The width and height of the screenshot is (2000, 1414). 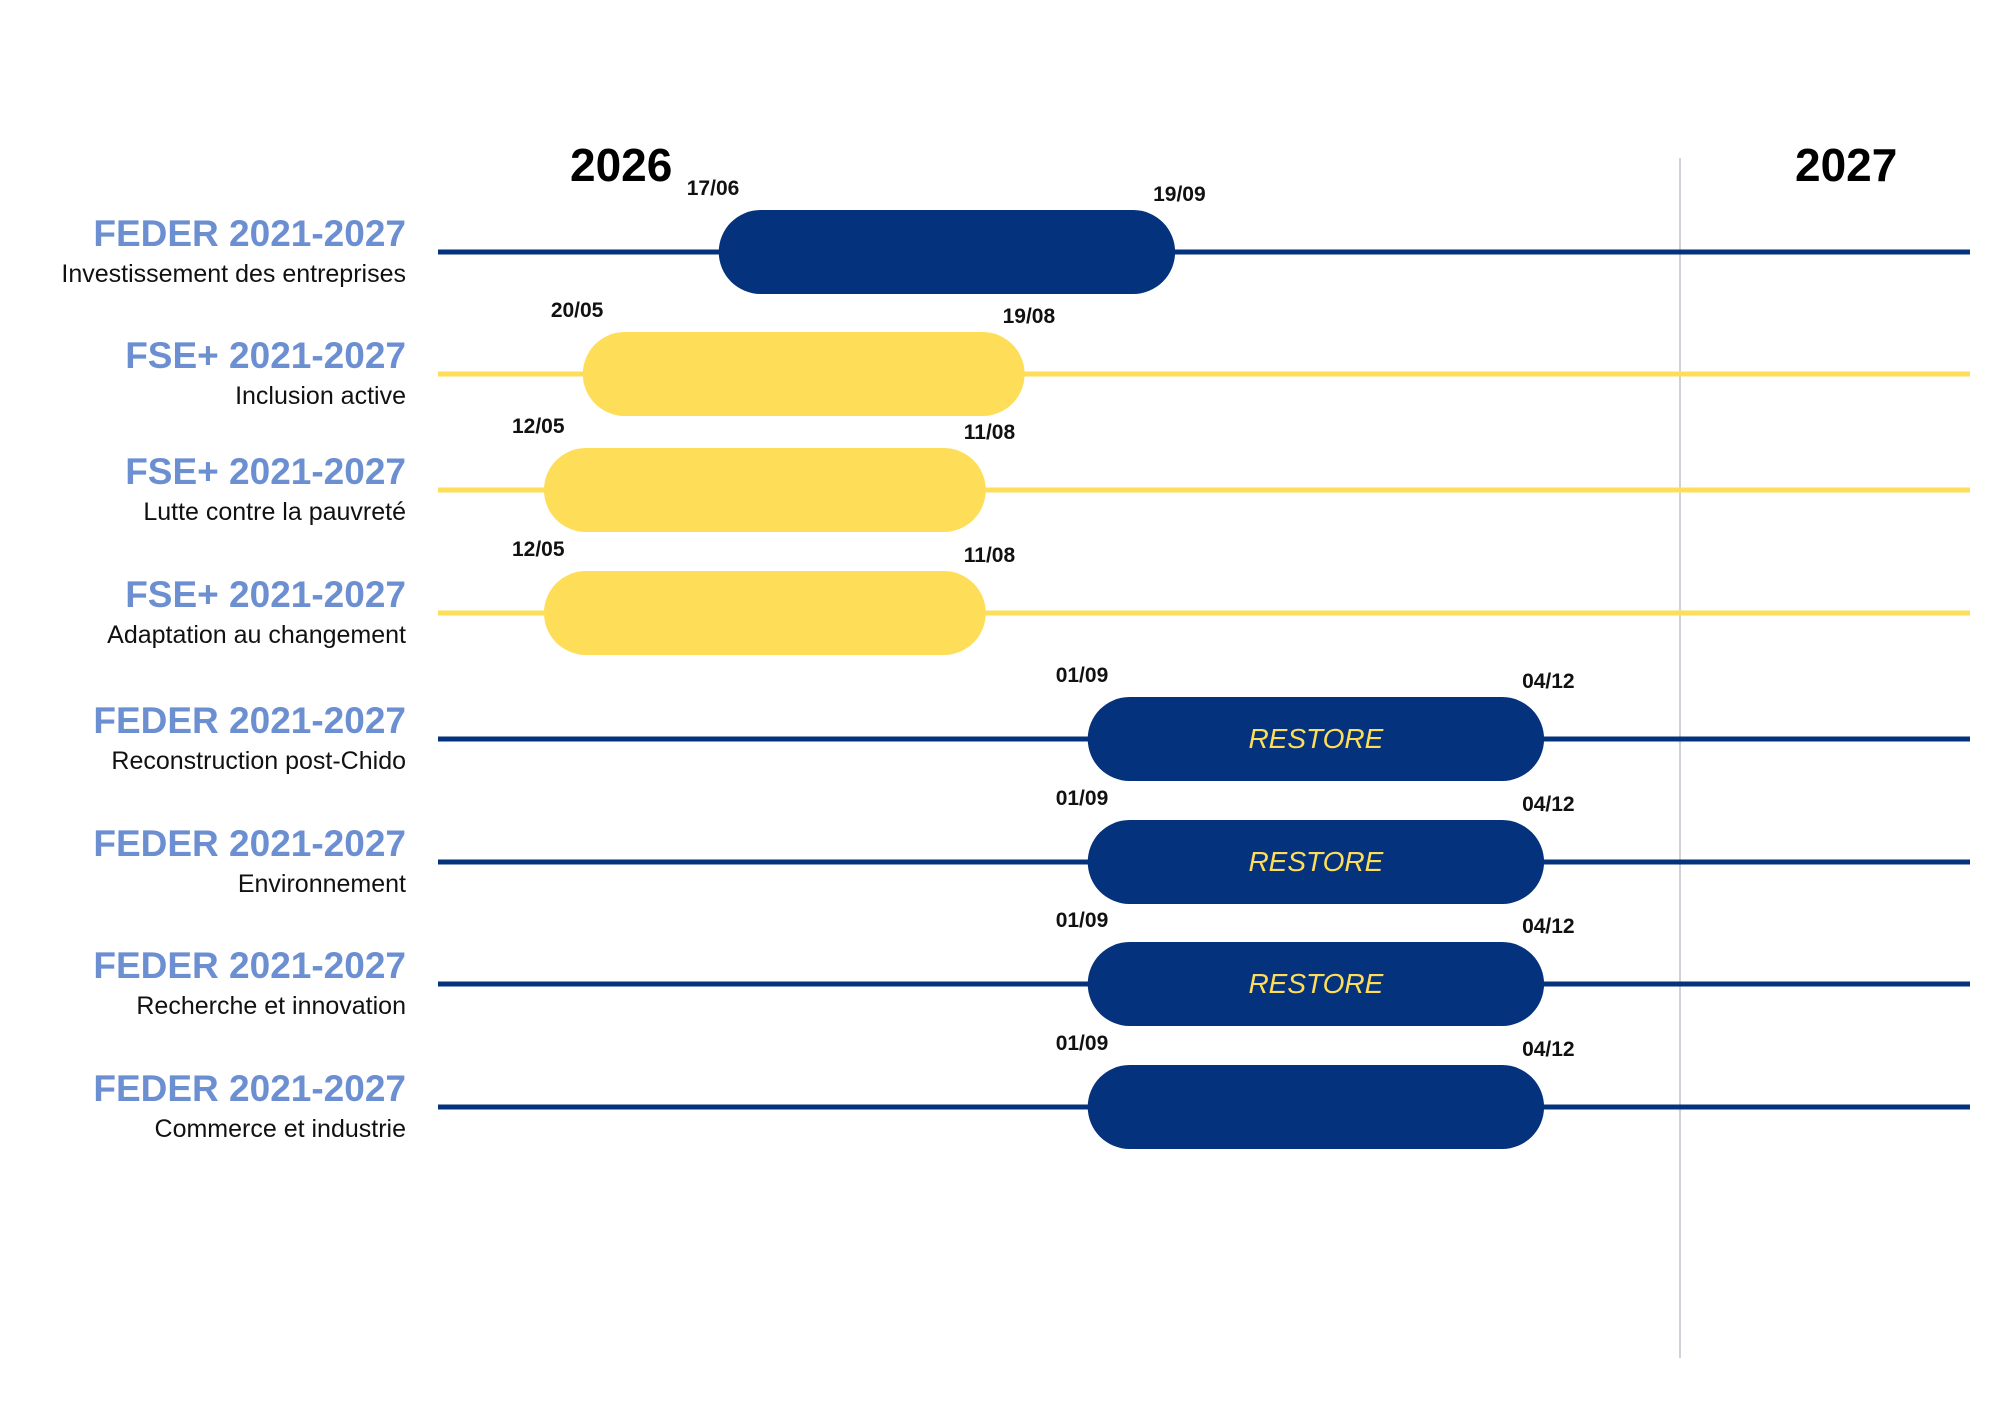 What do you see at coordinates (233, 274) in the screenshot?
I see `row-subtitle: Investissement des entreprises` at bounding box center [233, 274].